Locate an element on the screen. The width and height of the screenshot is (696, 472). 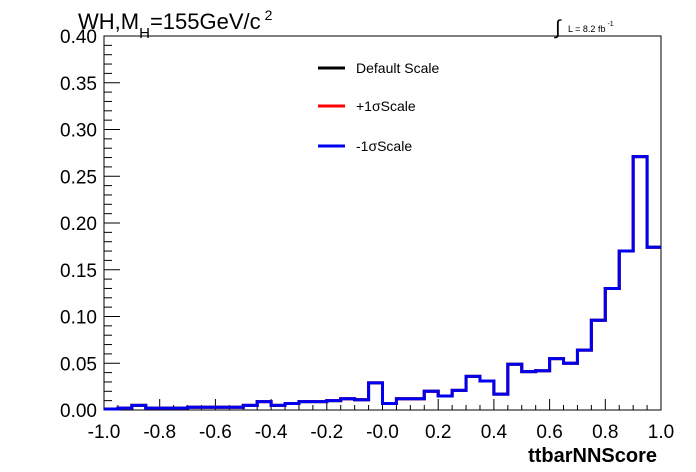
legend: Default Scale +1σScale -1σScale is located at coordinates (378, 107).